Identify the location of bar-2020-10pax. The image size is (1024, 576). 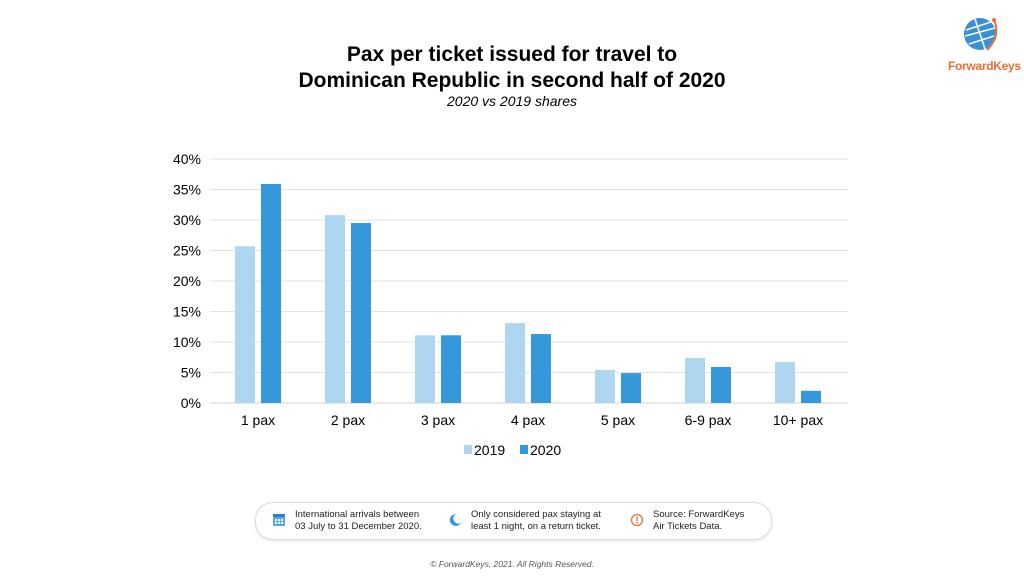
(811, 396).